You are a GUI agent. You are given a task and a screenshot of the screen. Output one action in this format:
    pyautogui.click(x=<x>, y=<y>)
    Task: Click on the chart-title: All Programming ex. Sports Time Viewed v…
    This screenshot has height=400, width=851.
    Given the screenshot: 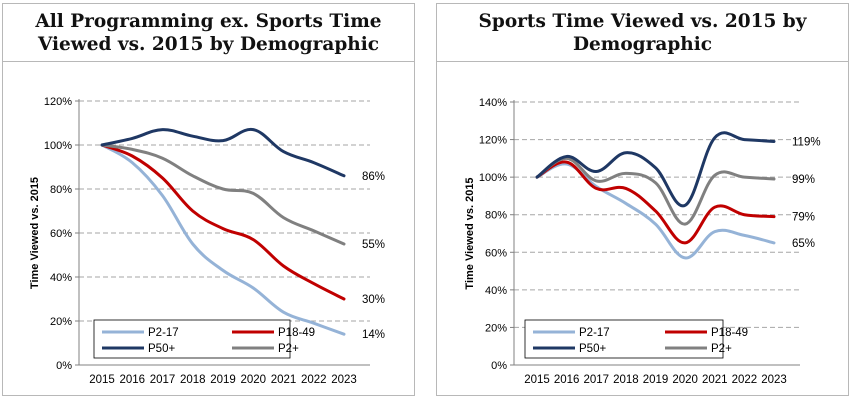 What is the action you would take?
    pyautogui.click(x=208, y=33)
    